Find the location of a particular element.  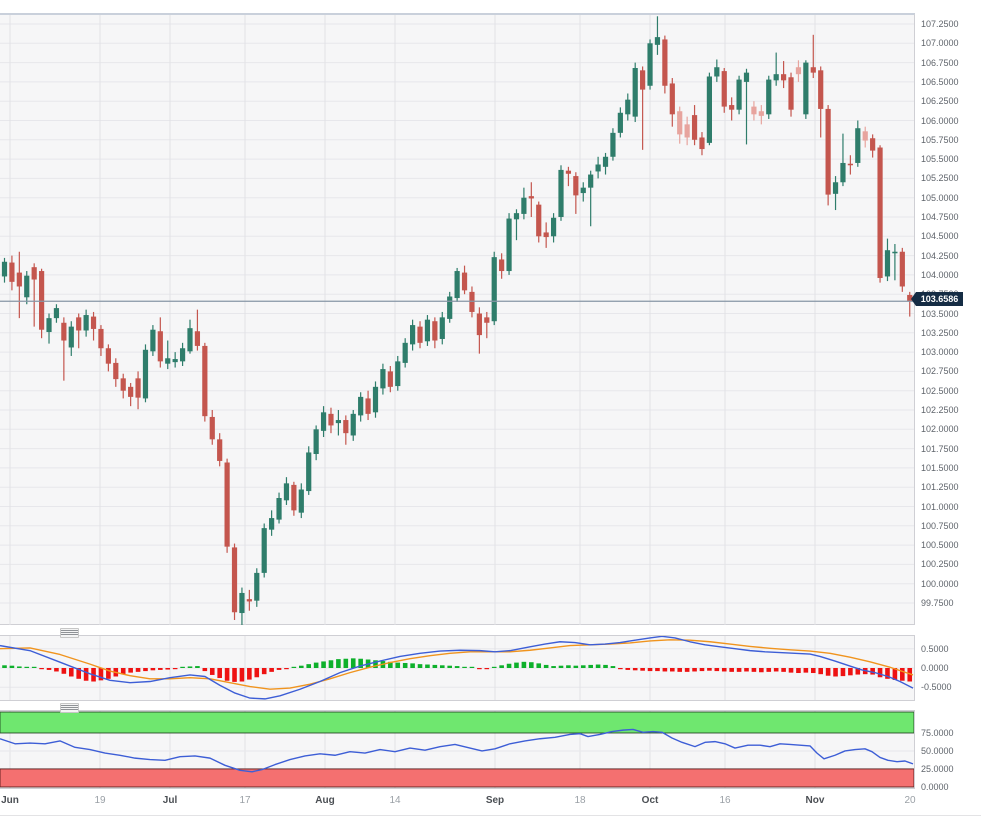

rsi-panel-resize-handle is located at coordinates (69, 708).